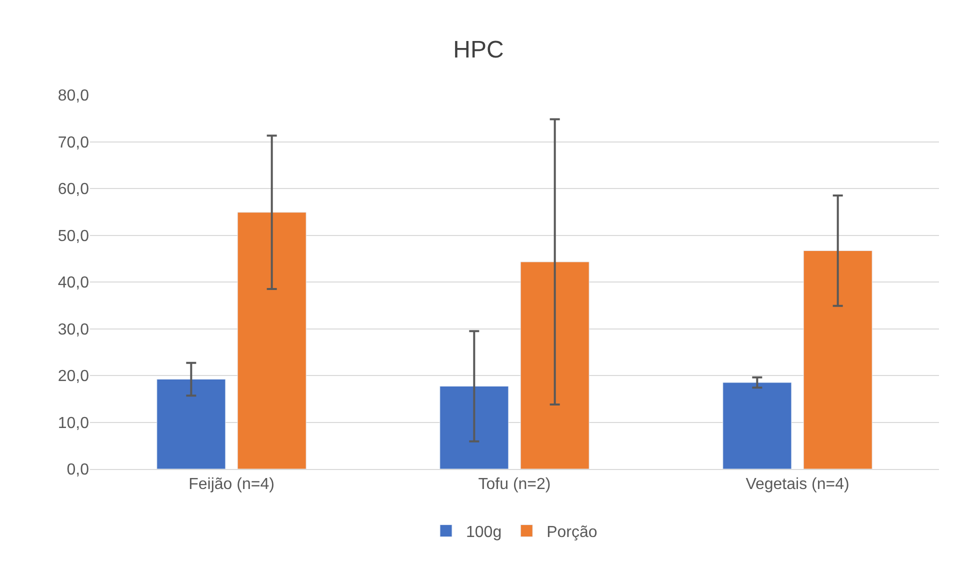 The height and width of the screenshot is (579, 957). I want to click on y-tick-label: 80,0, so click(74, 96).